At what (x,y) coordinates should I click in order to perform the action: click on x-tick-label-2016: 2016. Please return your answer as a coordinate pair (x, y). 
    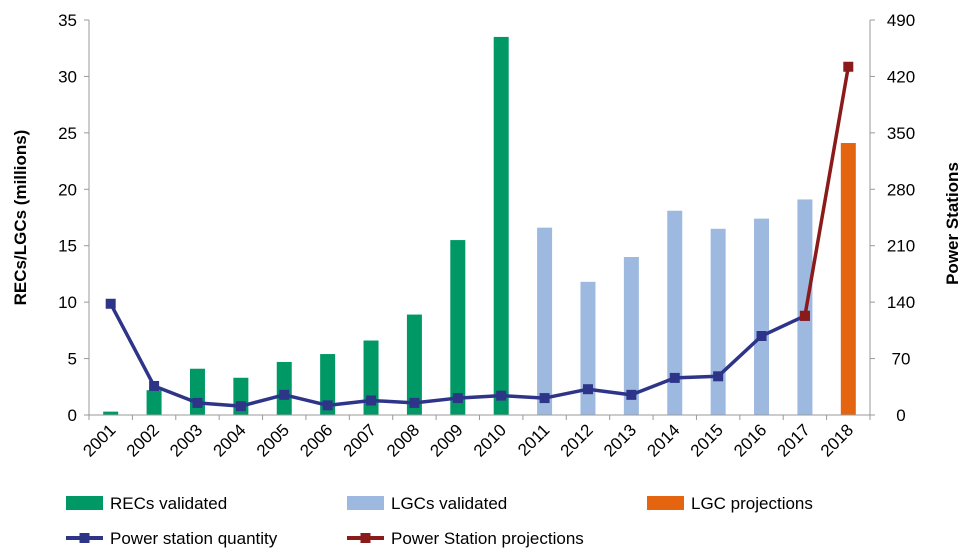
    Looking at the image, I should click on (750, 440).